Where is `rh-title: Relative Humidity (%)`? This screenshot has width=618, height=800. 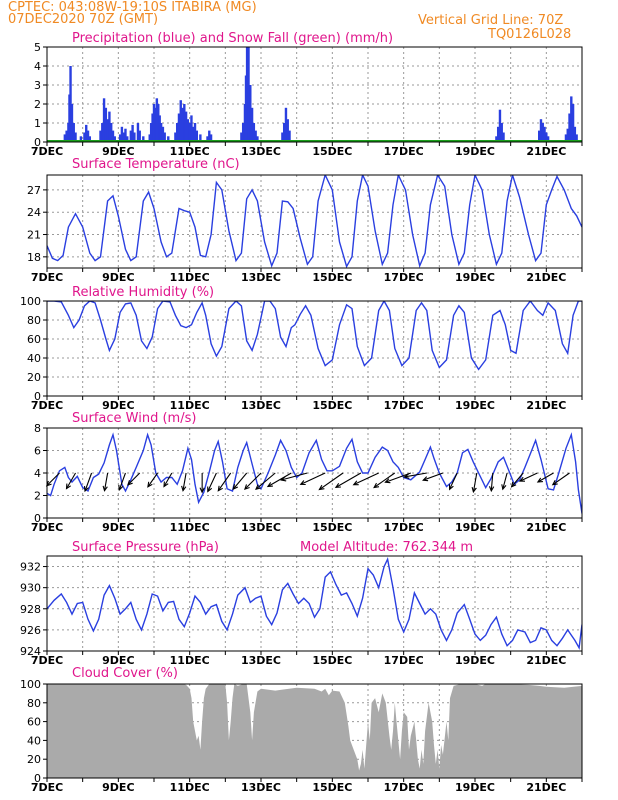 rh-title: Relative Humidity (%) is located at coordinates (143, 292).